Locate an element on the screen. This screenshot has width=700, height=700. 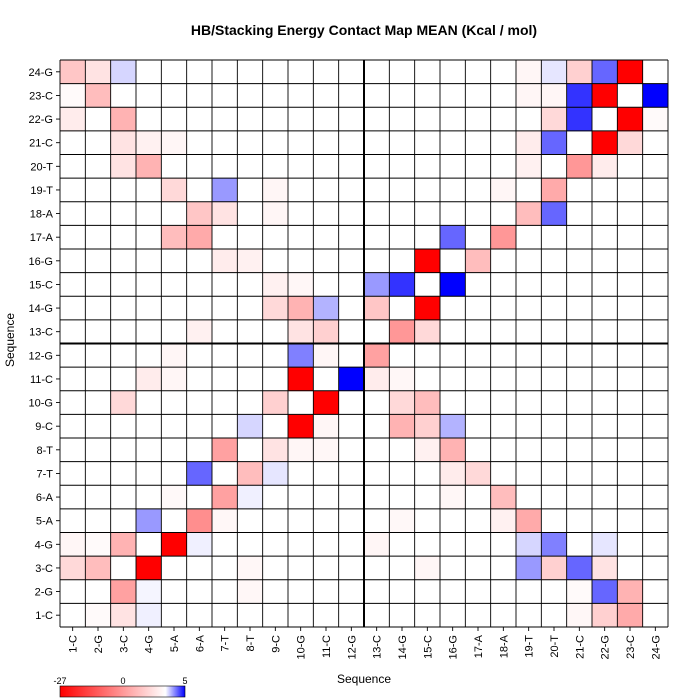
y-axis-label: Sequence is located at coordinates (10, 340).